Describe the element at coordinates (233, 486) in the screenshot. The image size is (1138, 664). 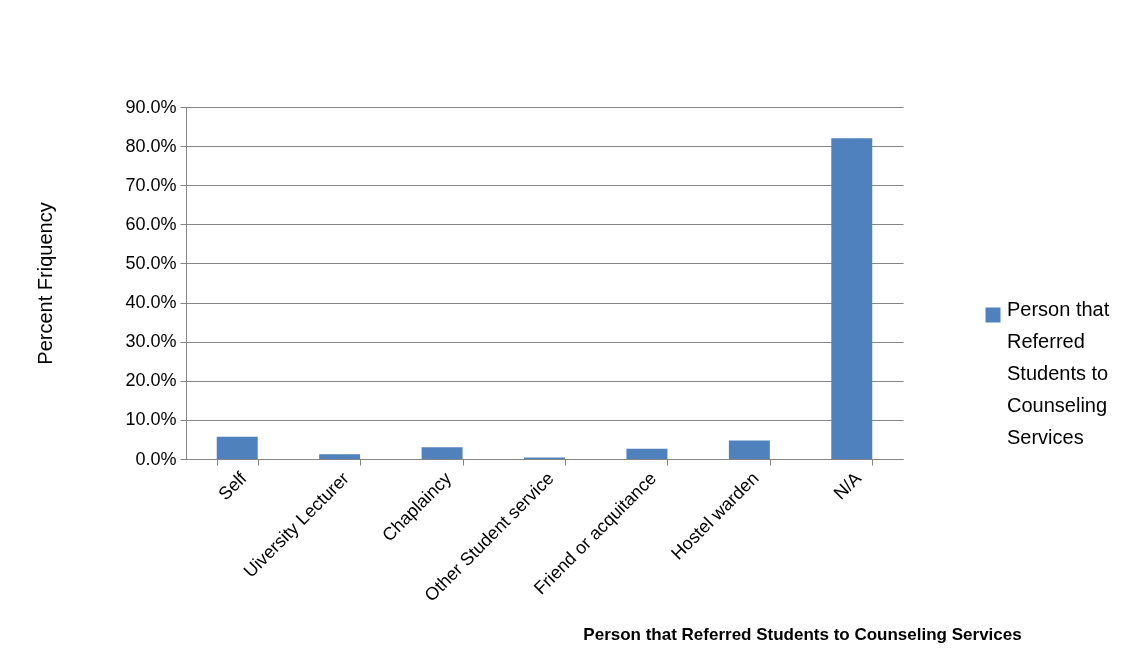
I see `x-tick-label: Self` at that location.